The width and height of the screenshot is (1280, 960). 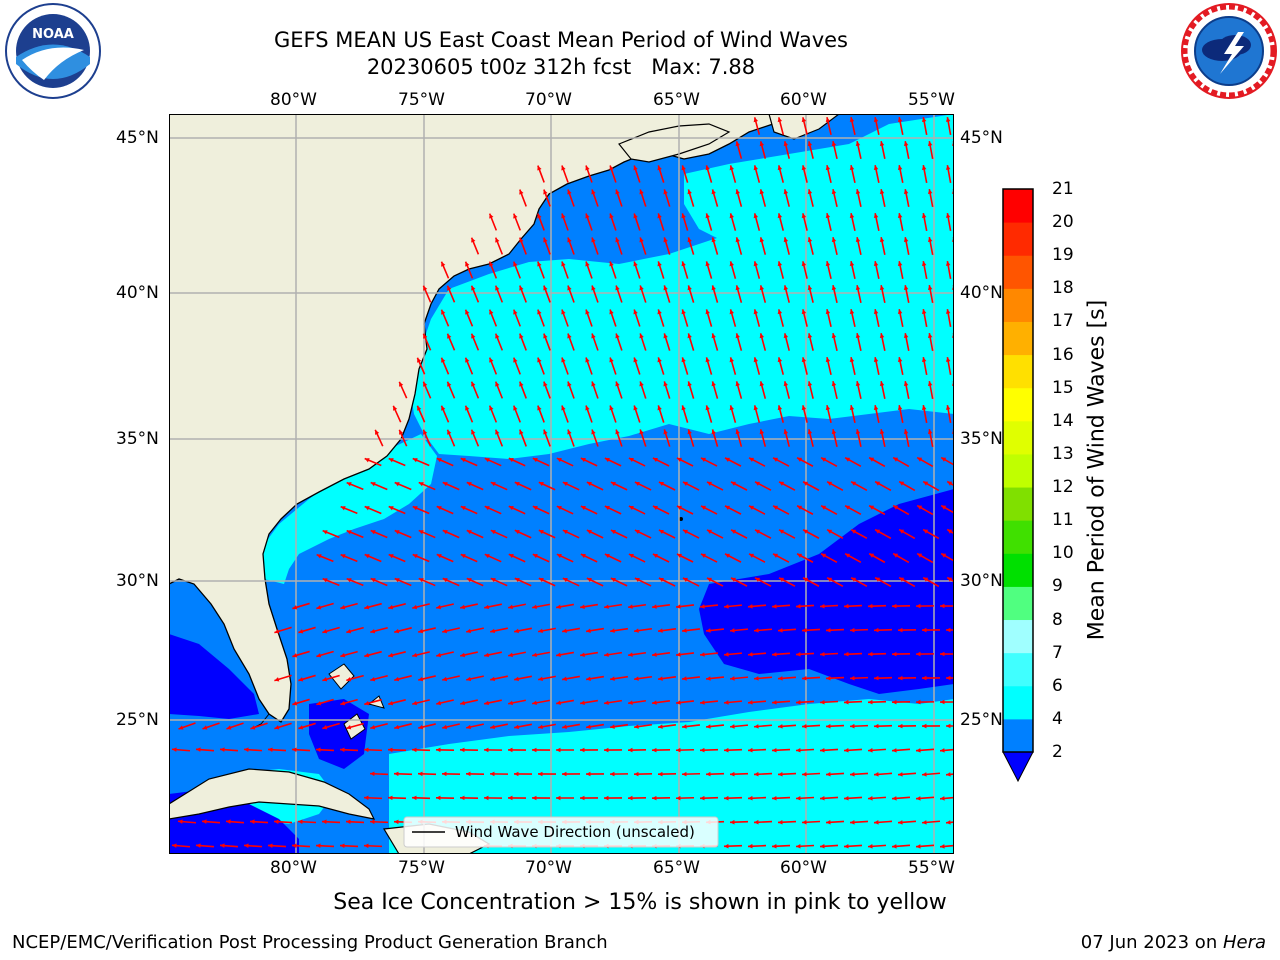 What do you see at coordinates (1057, 718) in the screenshot?
I see `colorbar-tick-label: 4` at bounding box center [1057, 718].